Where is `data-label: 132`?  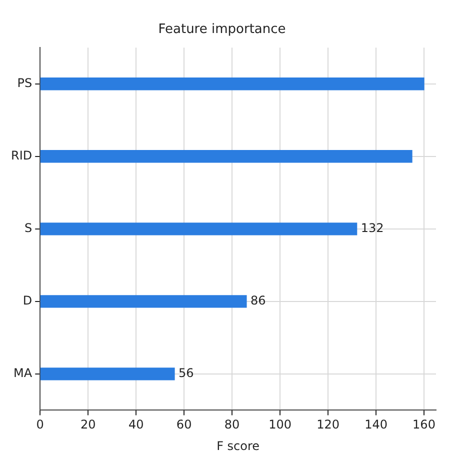
data-label: 132 is located at coordinates (372, 228).